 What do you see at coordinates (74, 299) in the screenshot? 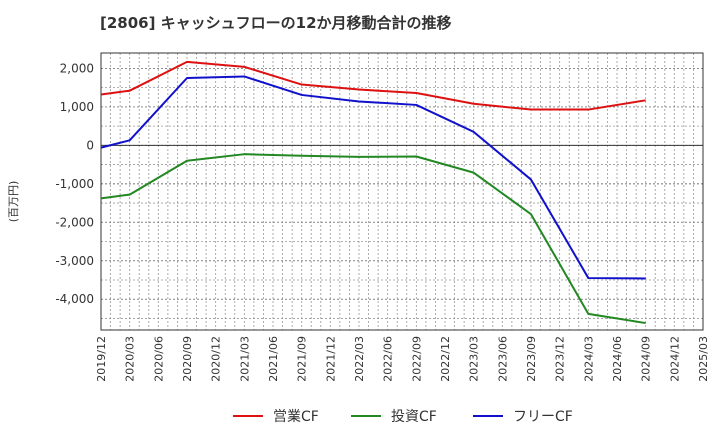
I see `y-tick-label: -4,000` at bounding box center [74, 299].